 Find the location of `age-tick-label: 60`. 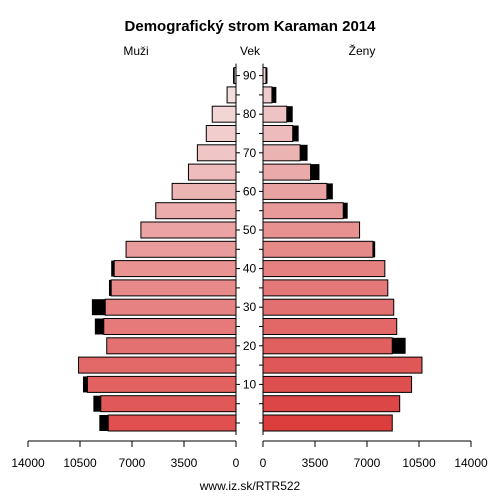

age-tick-label: 60 is located at coordinates (250, 191).